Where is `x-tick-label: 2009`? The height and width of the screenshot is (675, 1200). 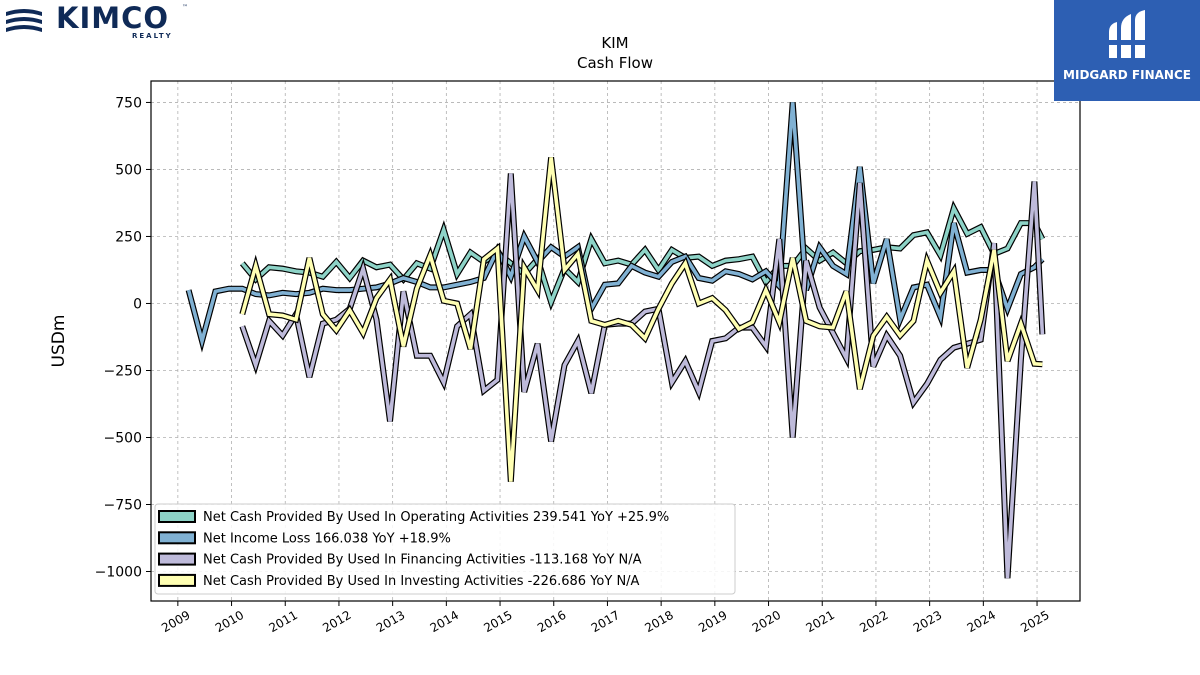
x-tick-label: 2009 is located at coordinates (175, 621).